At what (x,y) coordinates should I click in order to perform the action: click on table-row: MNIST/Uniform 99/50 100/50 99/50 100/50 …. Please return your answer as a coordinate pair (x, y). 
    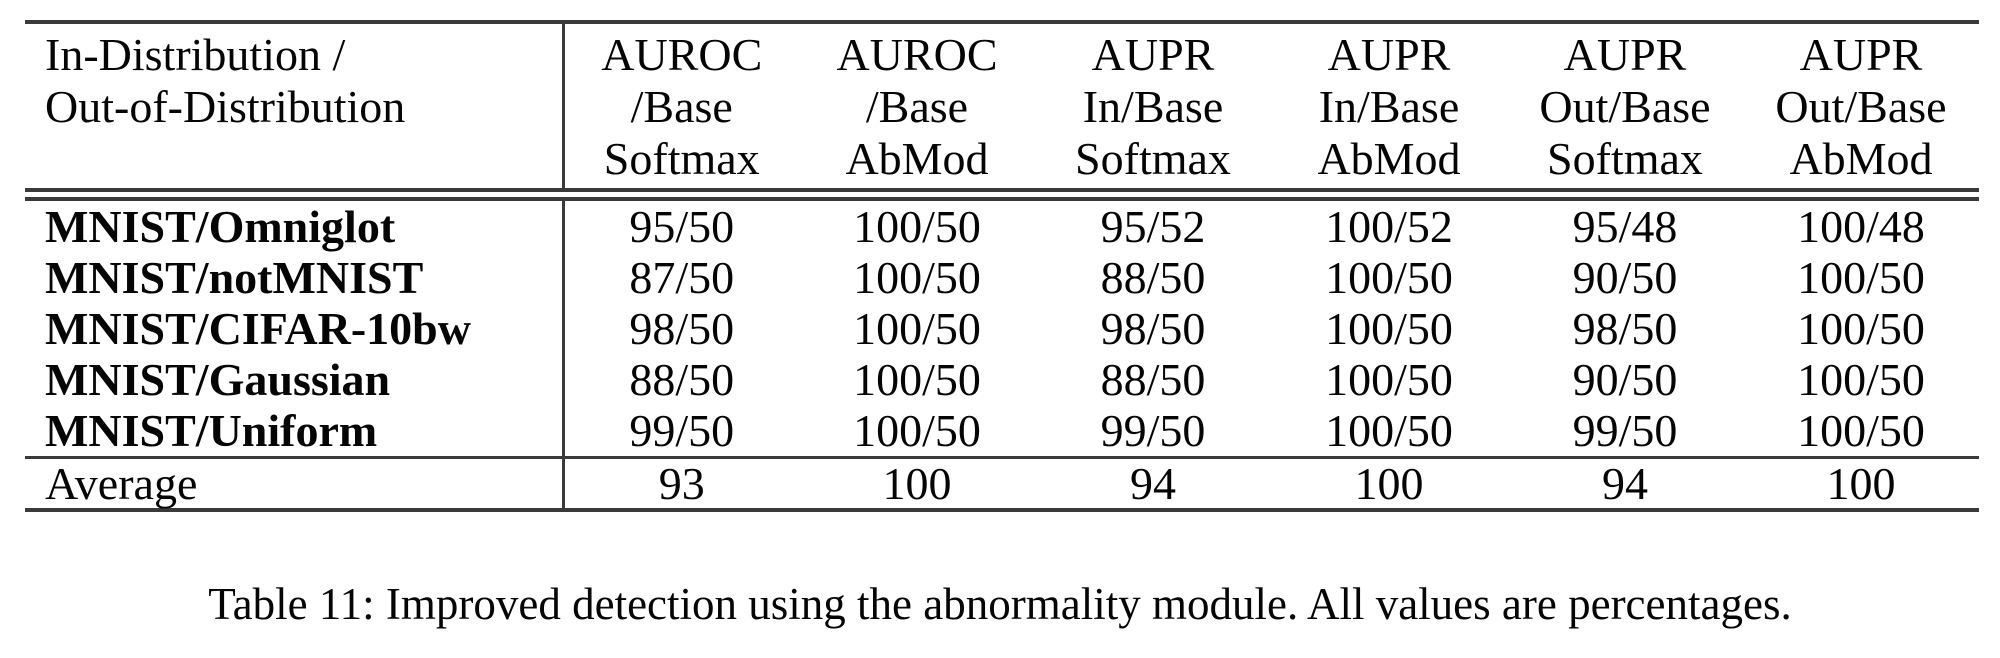
    Looking at the image, I should click on (1002, 432).